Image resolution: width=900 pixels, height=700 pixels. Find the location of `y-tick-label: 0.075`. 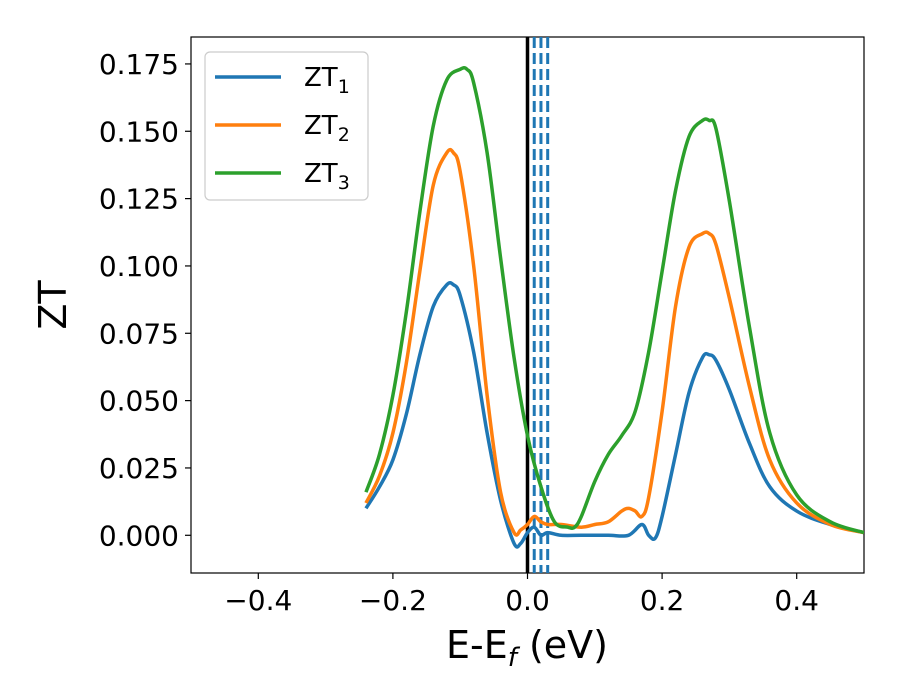

y-tick-label: 0.075 is located at coordinates (139, 333).